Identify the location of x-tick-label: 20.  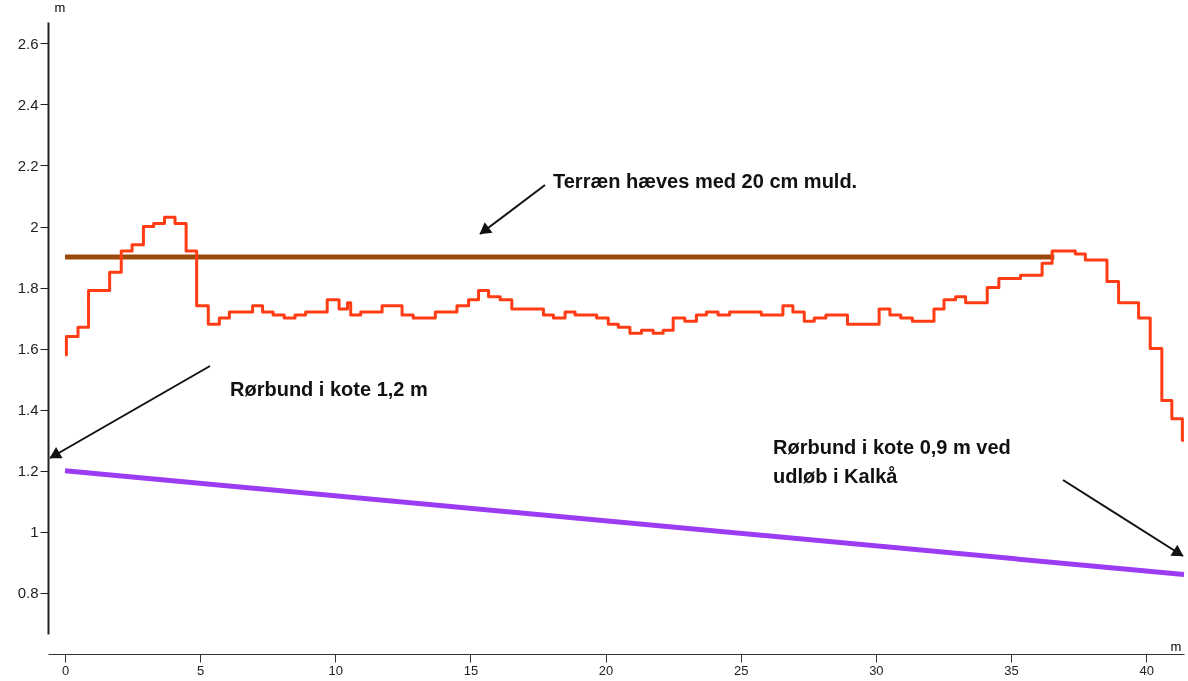
(606, 670).